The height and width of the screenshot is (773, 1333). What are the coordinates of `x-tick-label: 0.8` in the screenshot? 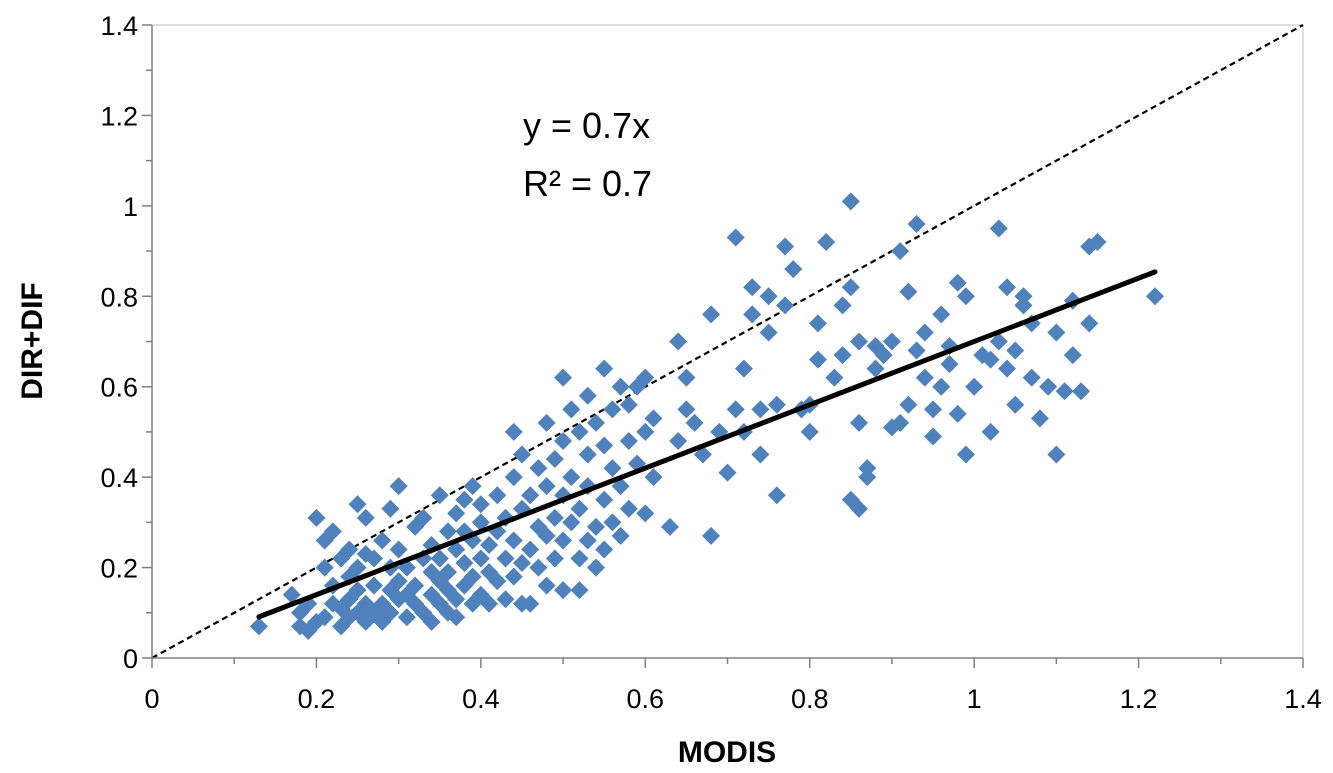 It's located at (810, 699).